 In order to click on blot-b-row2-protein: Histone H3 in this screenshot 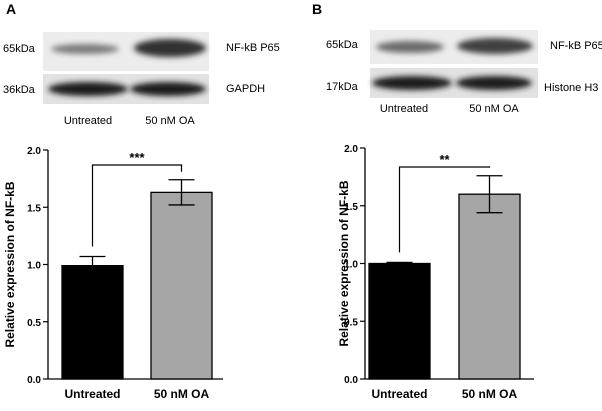, I will do `click(571, 88)`.